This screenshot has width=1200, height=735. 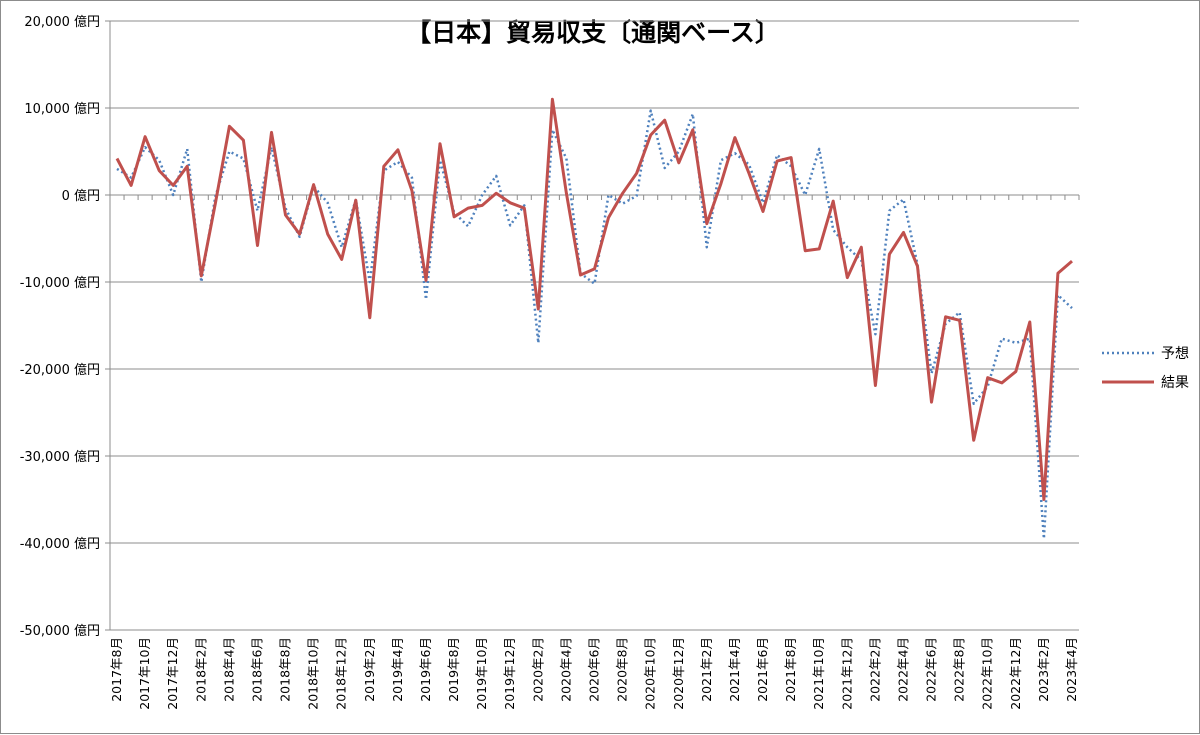 What do you see at coordinates (256, 669) in the screenshot?
I see `x-tick-label: 2018年6月` at bounding box center [256, 669].